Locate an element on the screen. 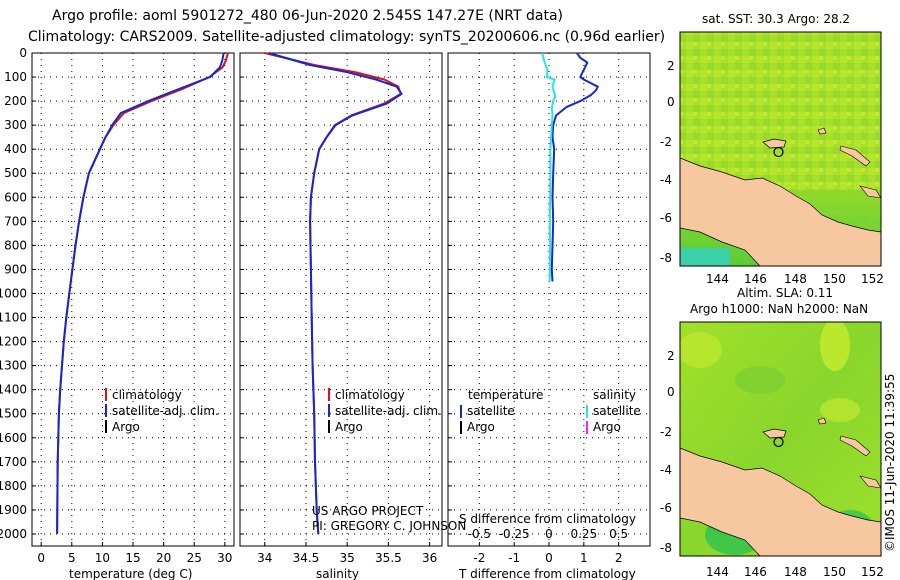 Image resolution: width=900 pixels, height=580 pixels. x-tick-label: 10 is located at coordinates (102, 558).